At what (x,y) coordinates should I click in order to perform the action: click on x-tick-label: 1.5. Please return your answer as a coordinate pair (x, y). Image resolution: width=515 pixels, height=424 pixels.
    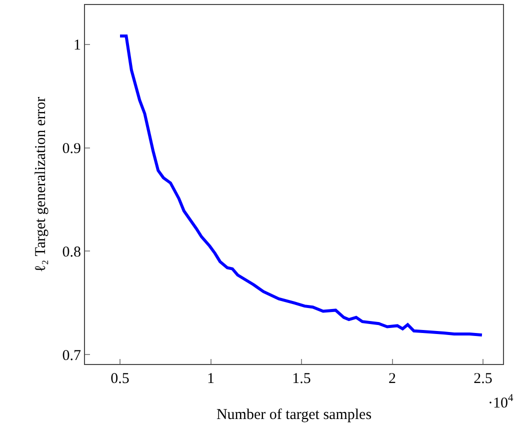
    Looking at the image, I should click on (301, 379).